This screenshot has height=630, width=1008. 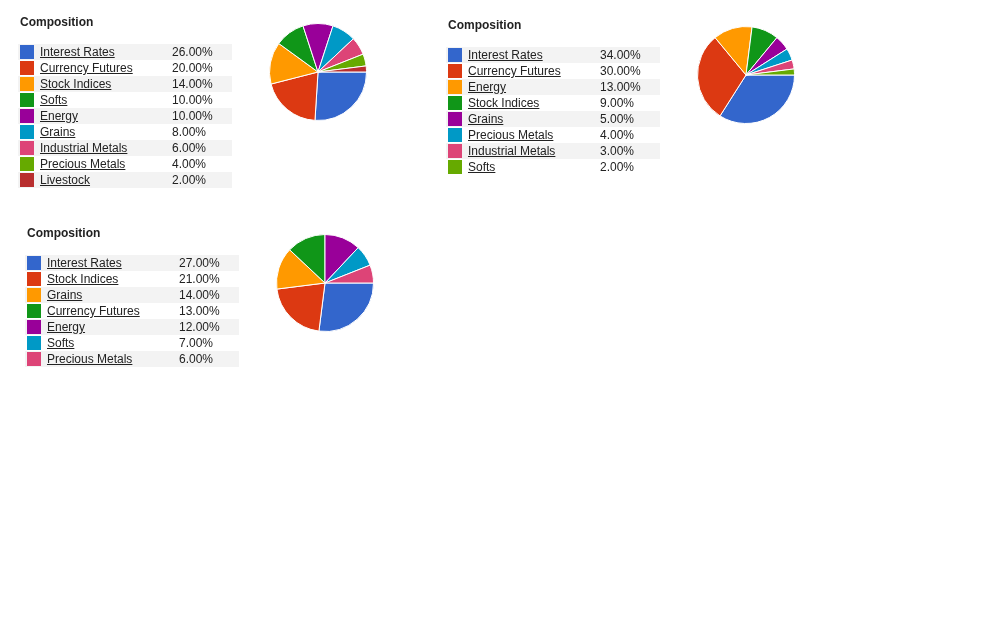 What do you see at coordinates (209, 327) in the screenshot?
I see `data-label: 12.00%` at bounding box center [209, 327].